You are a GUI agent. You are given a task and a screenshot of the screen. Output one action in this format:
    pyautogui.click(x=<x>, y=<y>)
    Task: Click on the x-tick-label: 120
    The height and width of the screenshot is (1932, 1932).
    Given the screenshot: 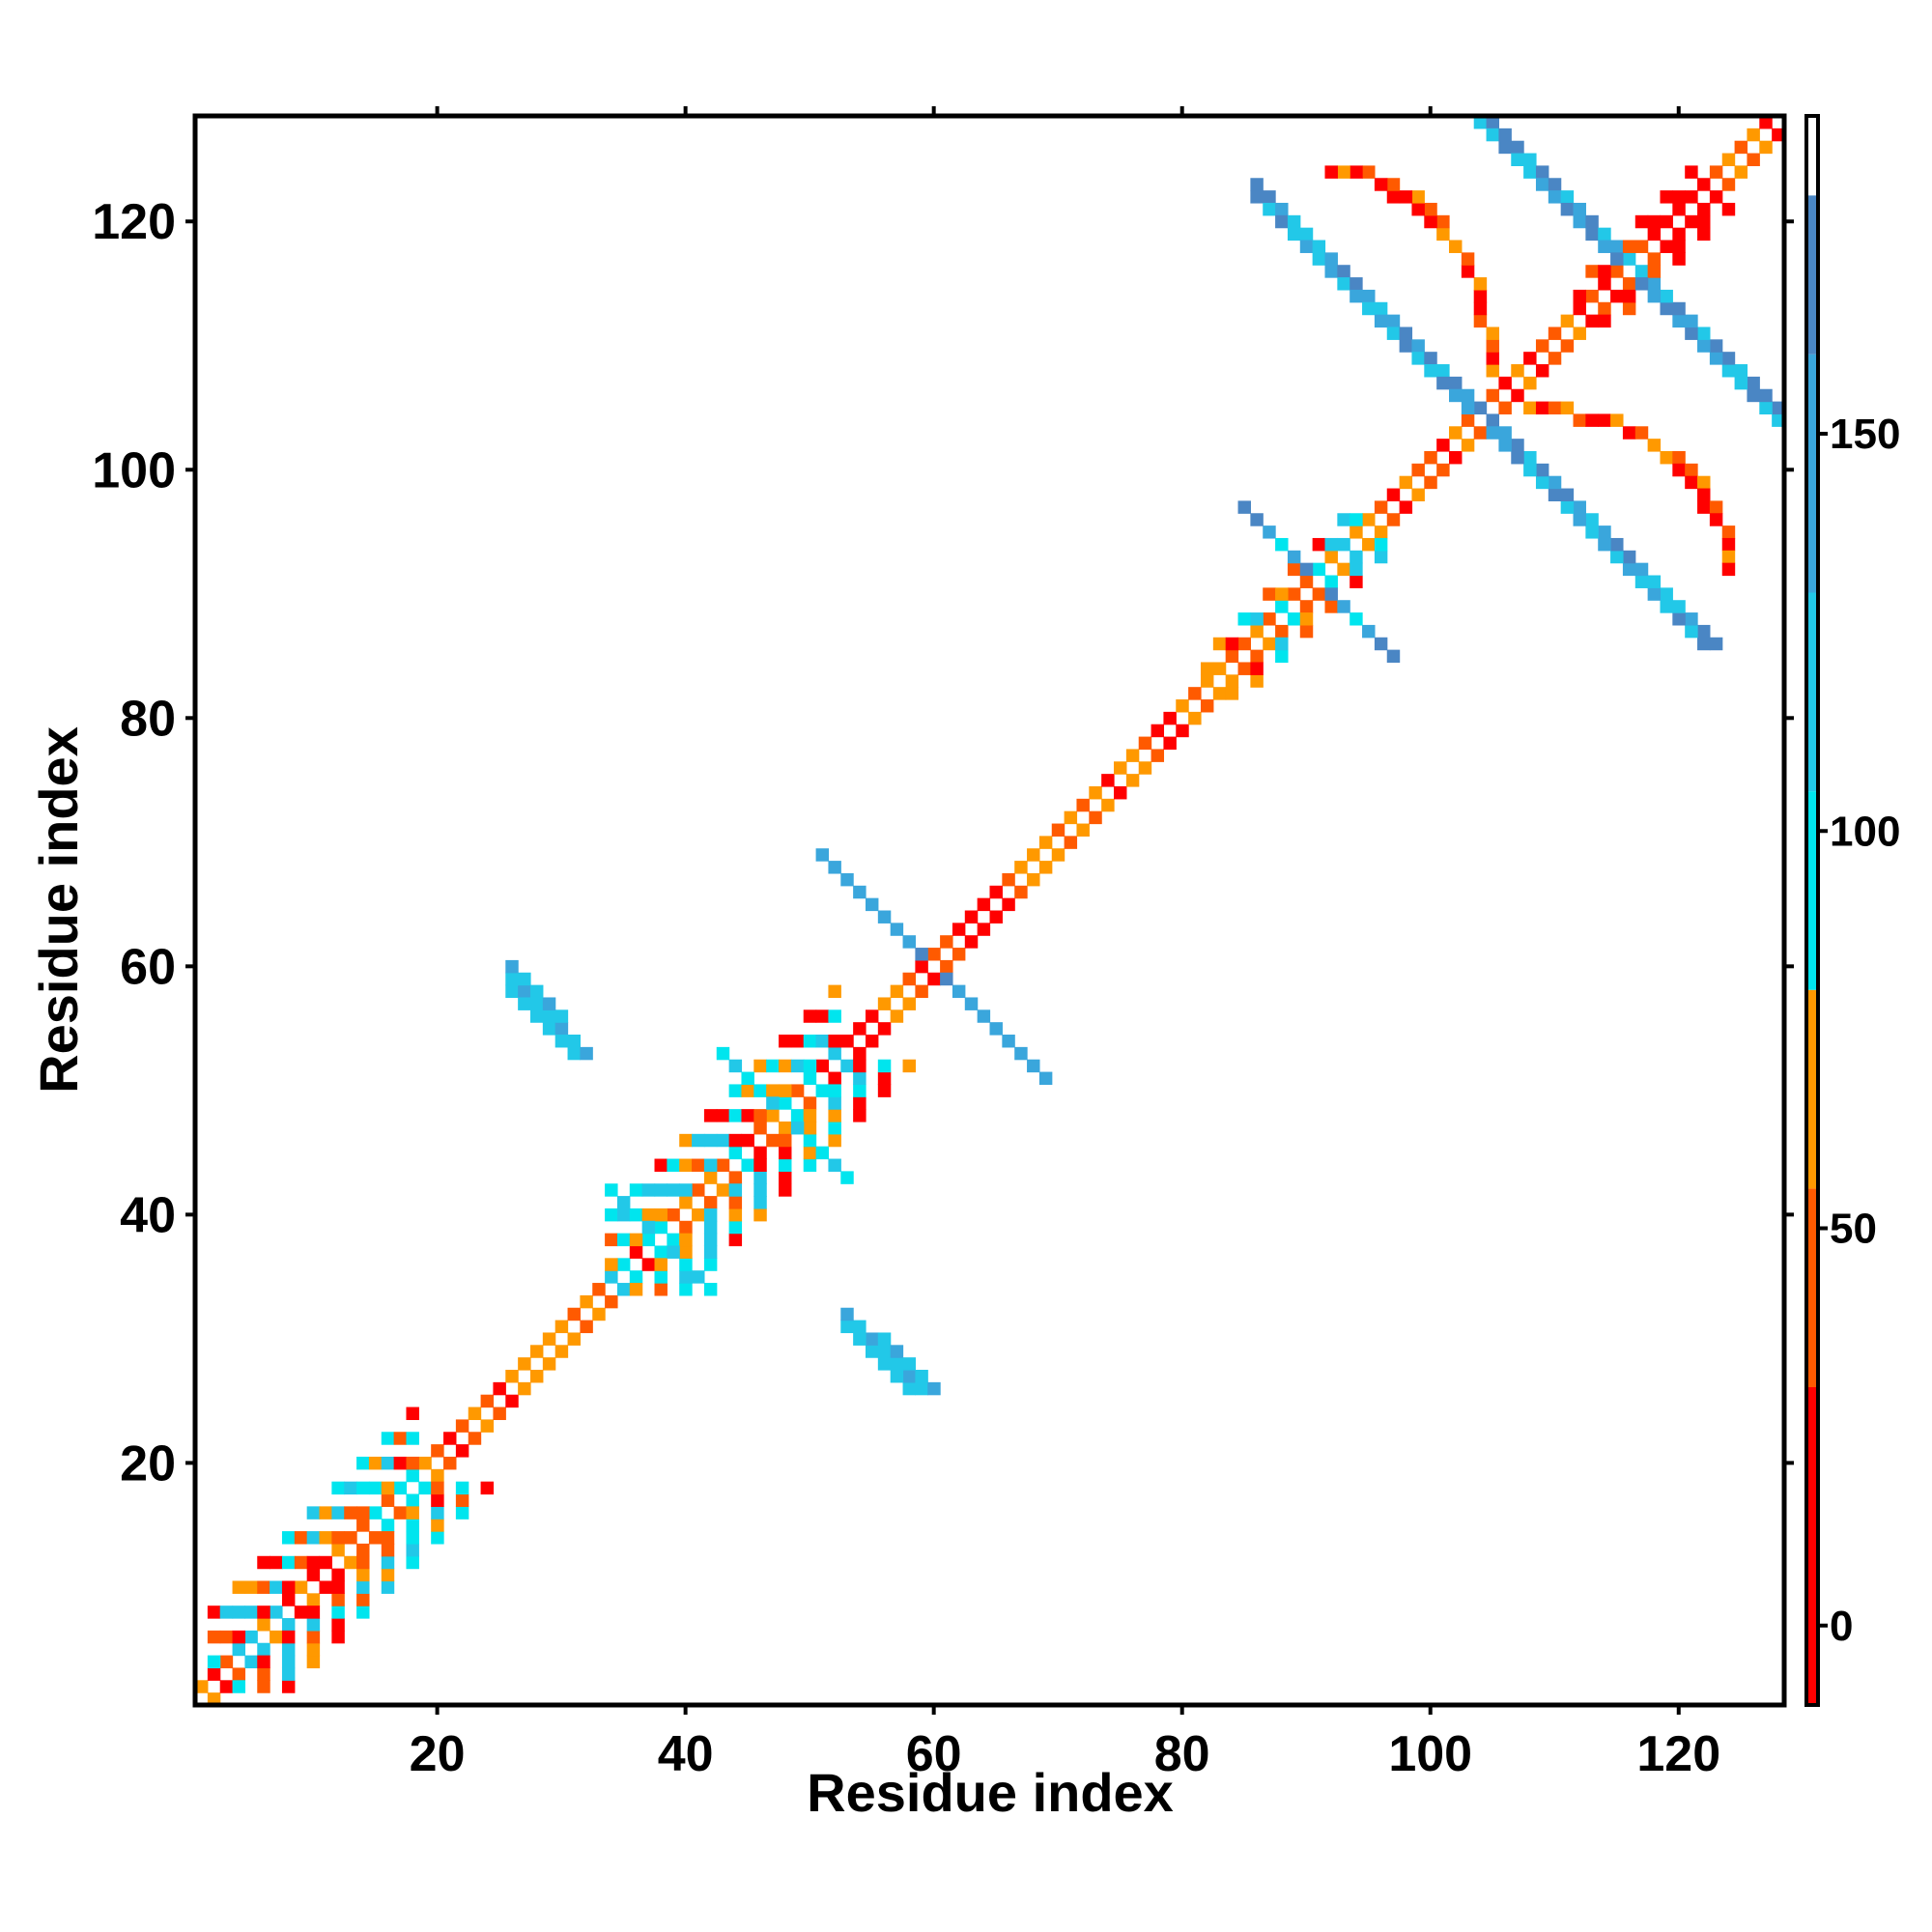 What is the action you would take?
    pyautogui.click(x=1678, y=1754)
    